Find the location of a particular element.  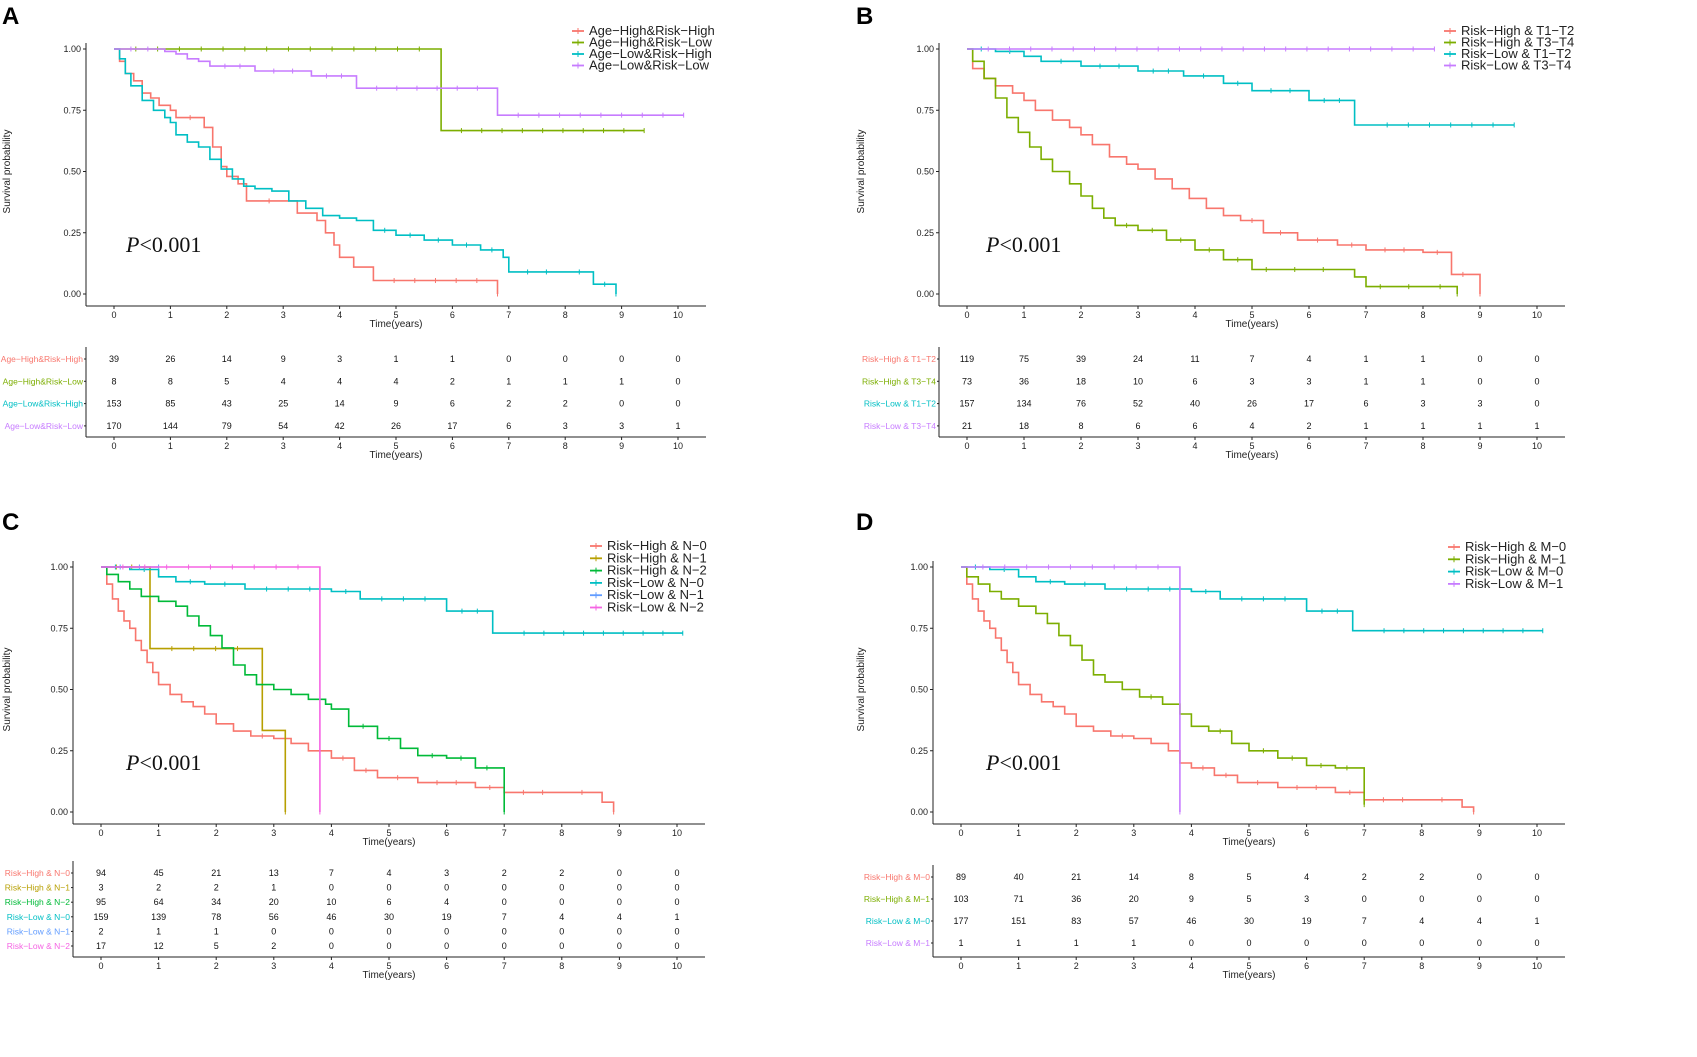

legend-entry-1: Risk−High & M−0 is located at coordinates (1515, 546).